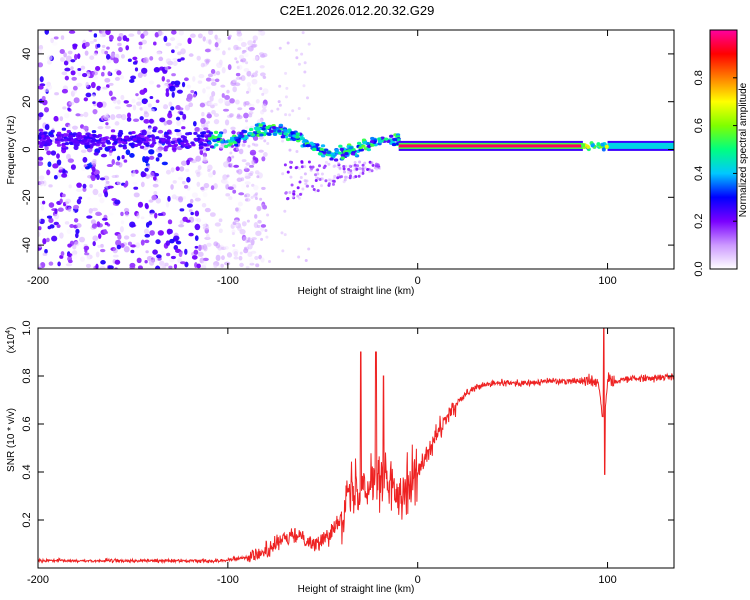  What do you see at coordinates (607, 580) in the screenshot?
I see `x-tick-label: 100` at bounding box center [607, 580].